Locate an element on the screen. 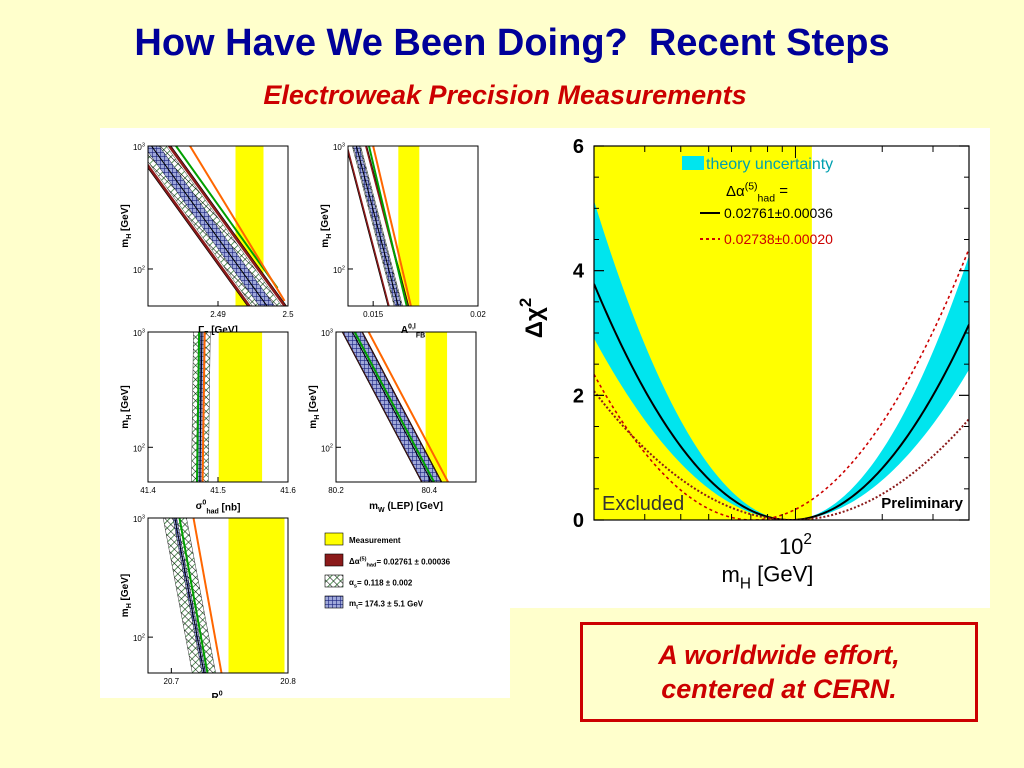 This screenshot has width=1024, height=768. x-axis-label: mH [GeV] is located at coordinates (768, 577).